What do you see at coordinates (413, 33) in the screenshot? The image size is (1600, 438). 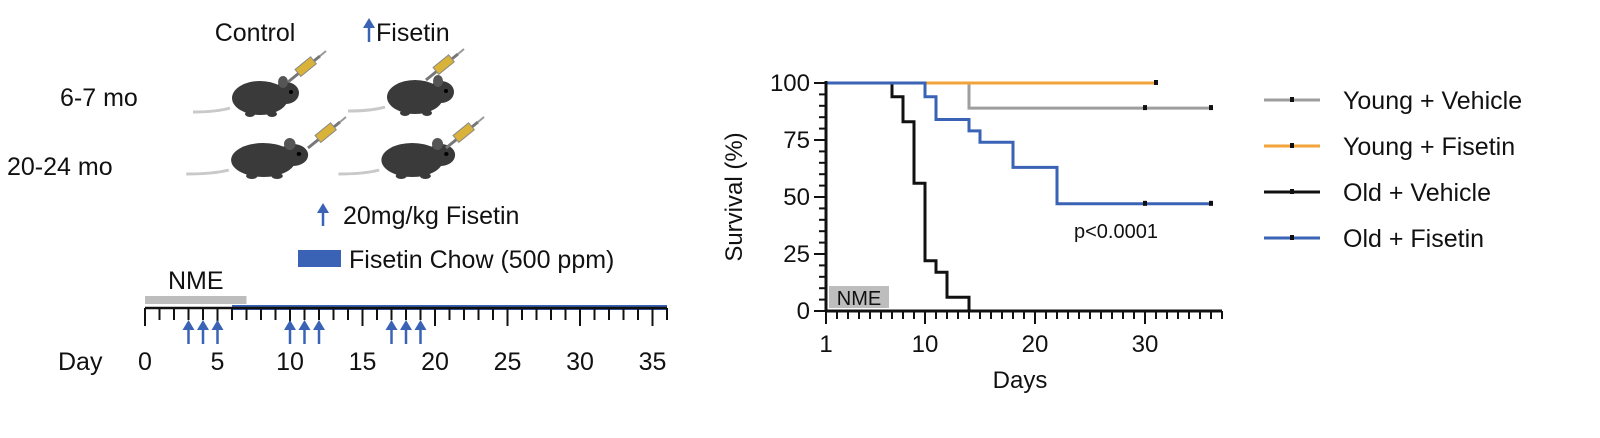 I see `col-fisetin-label: Fisetin` at bounding box center [413, 33].